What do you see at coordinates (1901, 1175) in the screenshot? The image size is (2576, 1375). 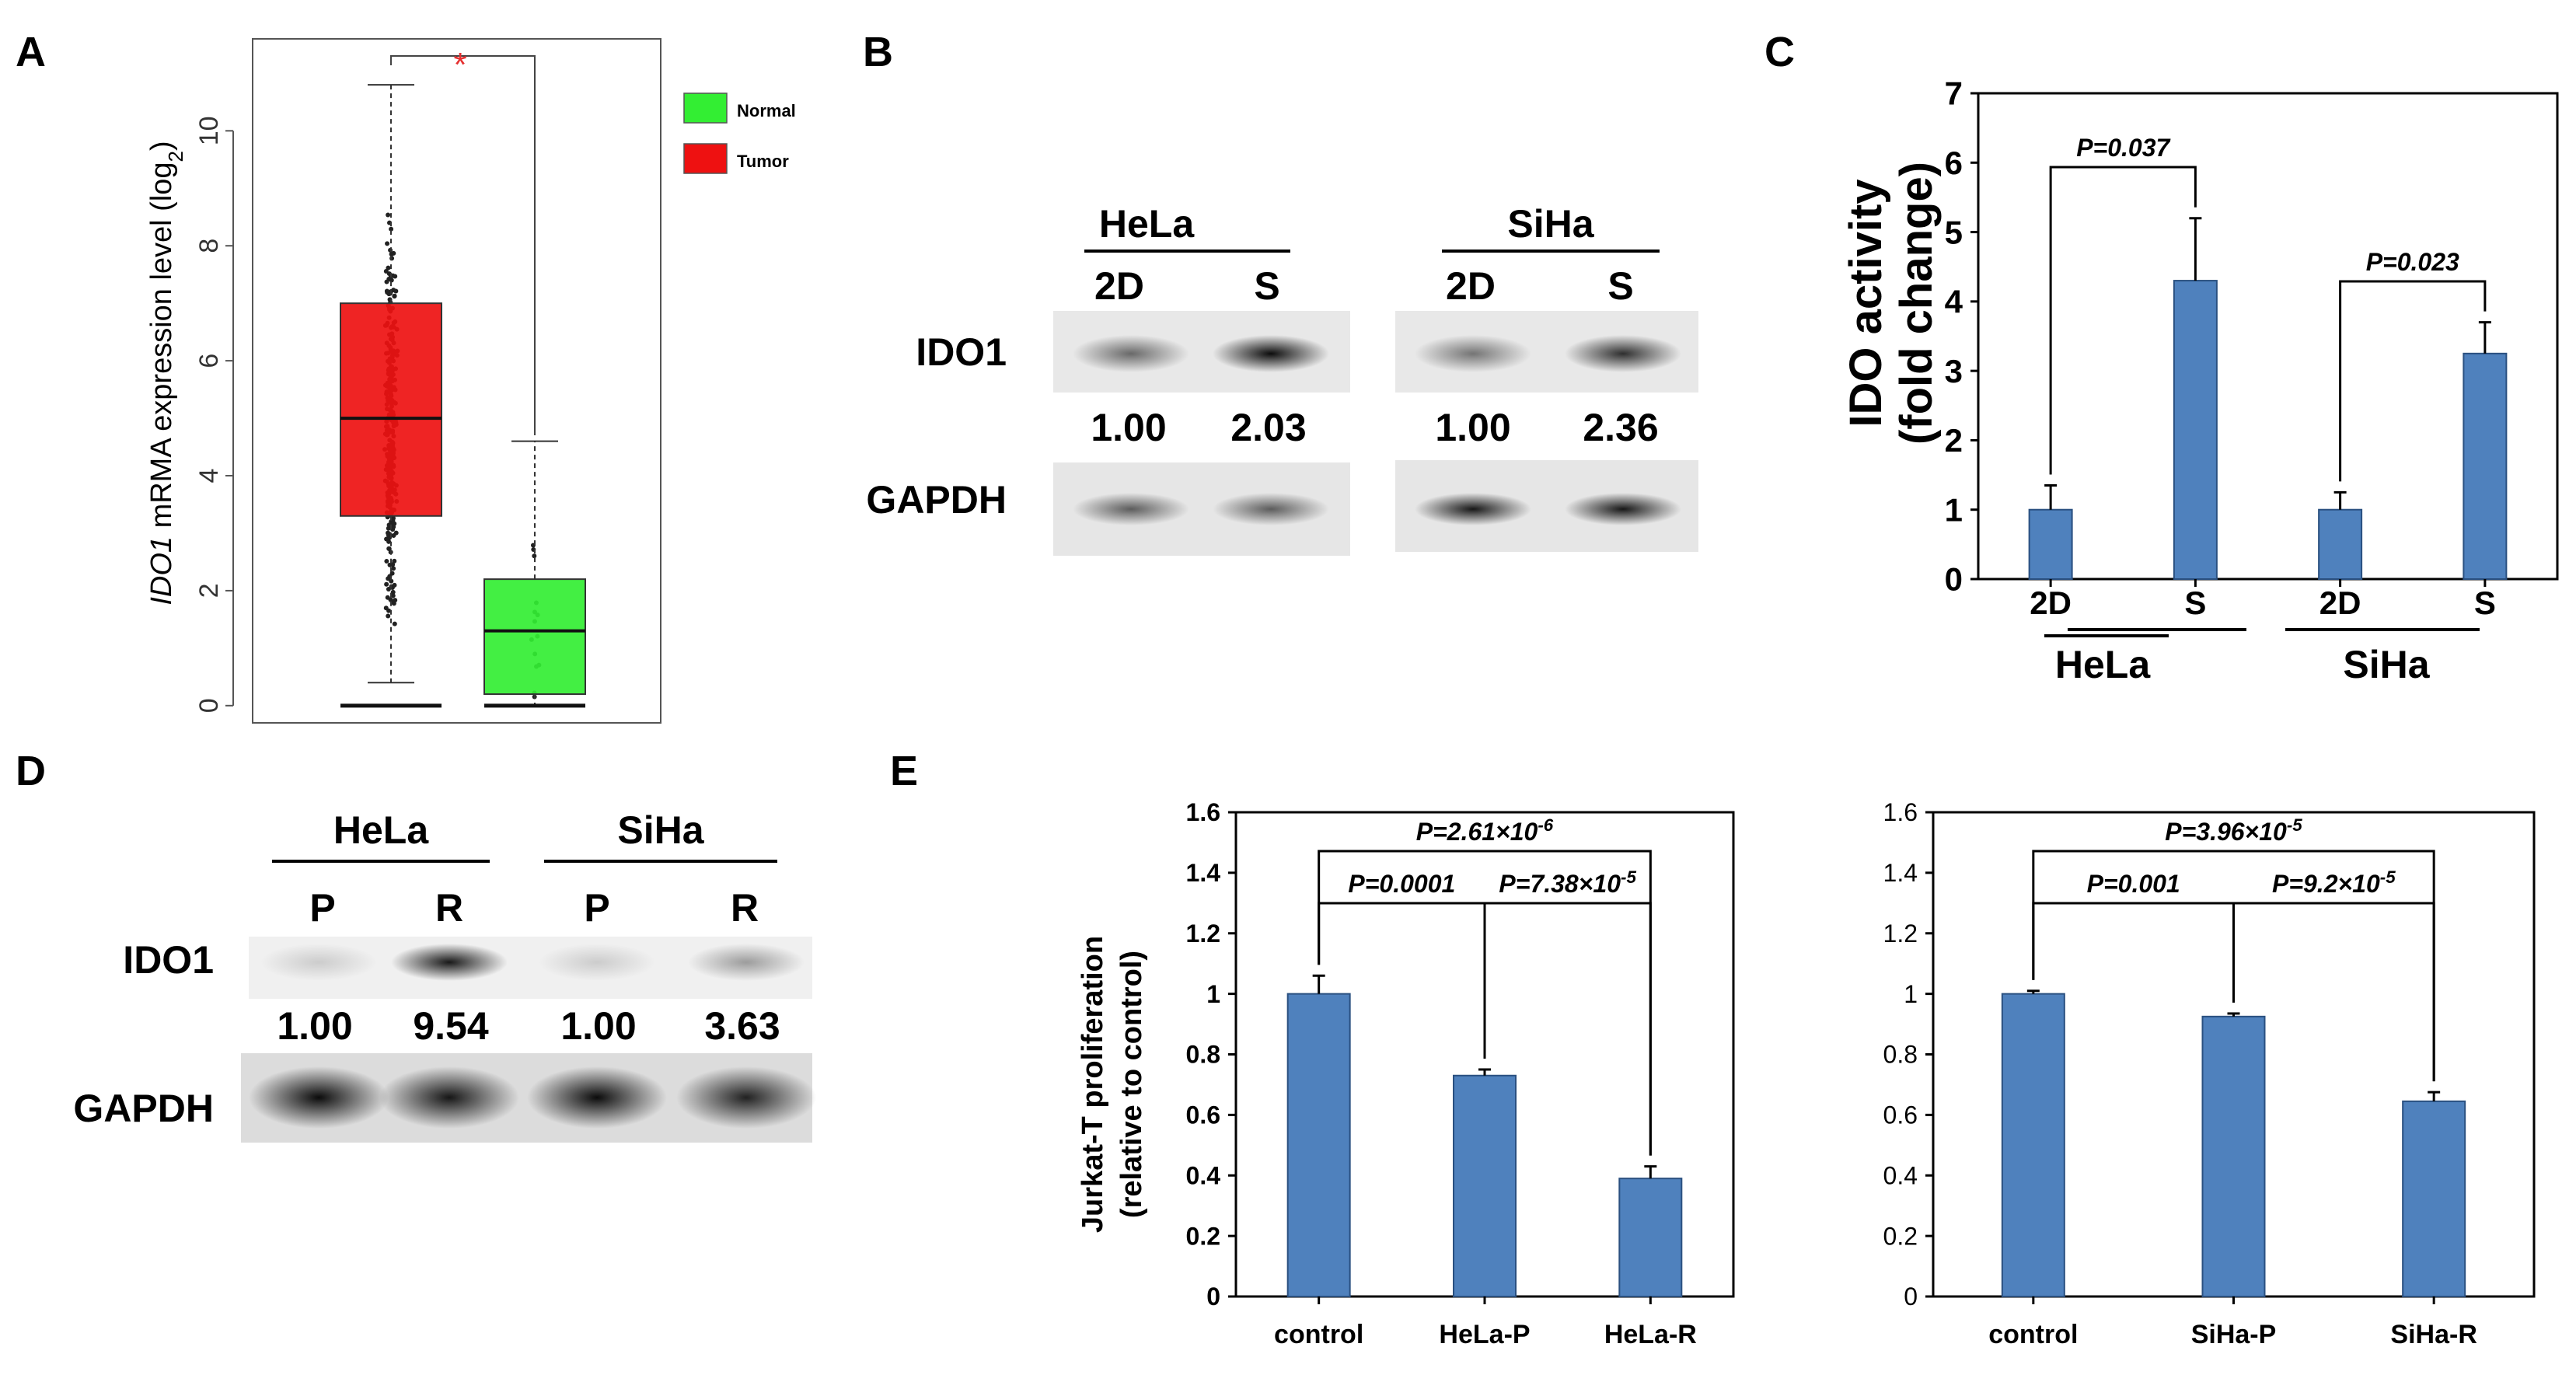 I see `y-tick-label: 0.4` at bounding box center [1901, 1175].